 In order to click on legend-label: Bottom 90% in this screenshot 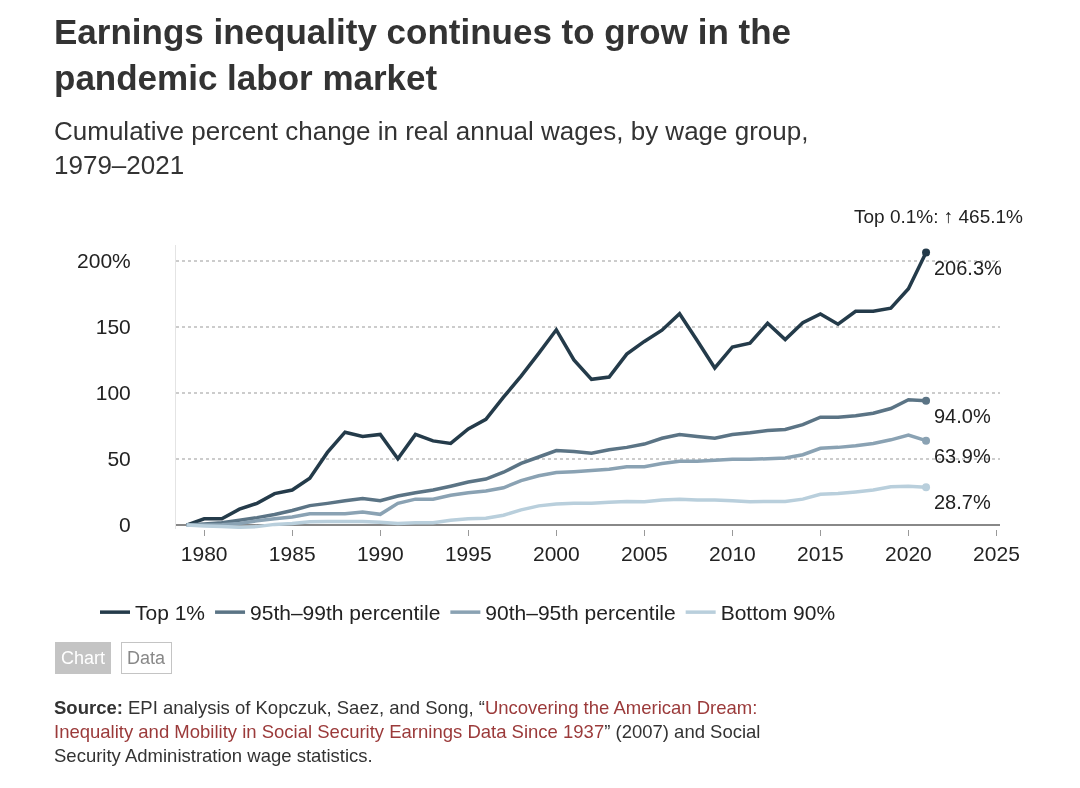, I will do `click(778, 613)`.